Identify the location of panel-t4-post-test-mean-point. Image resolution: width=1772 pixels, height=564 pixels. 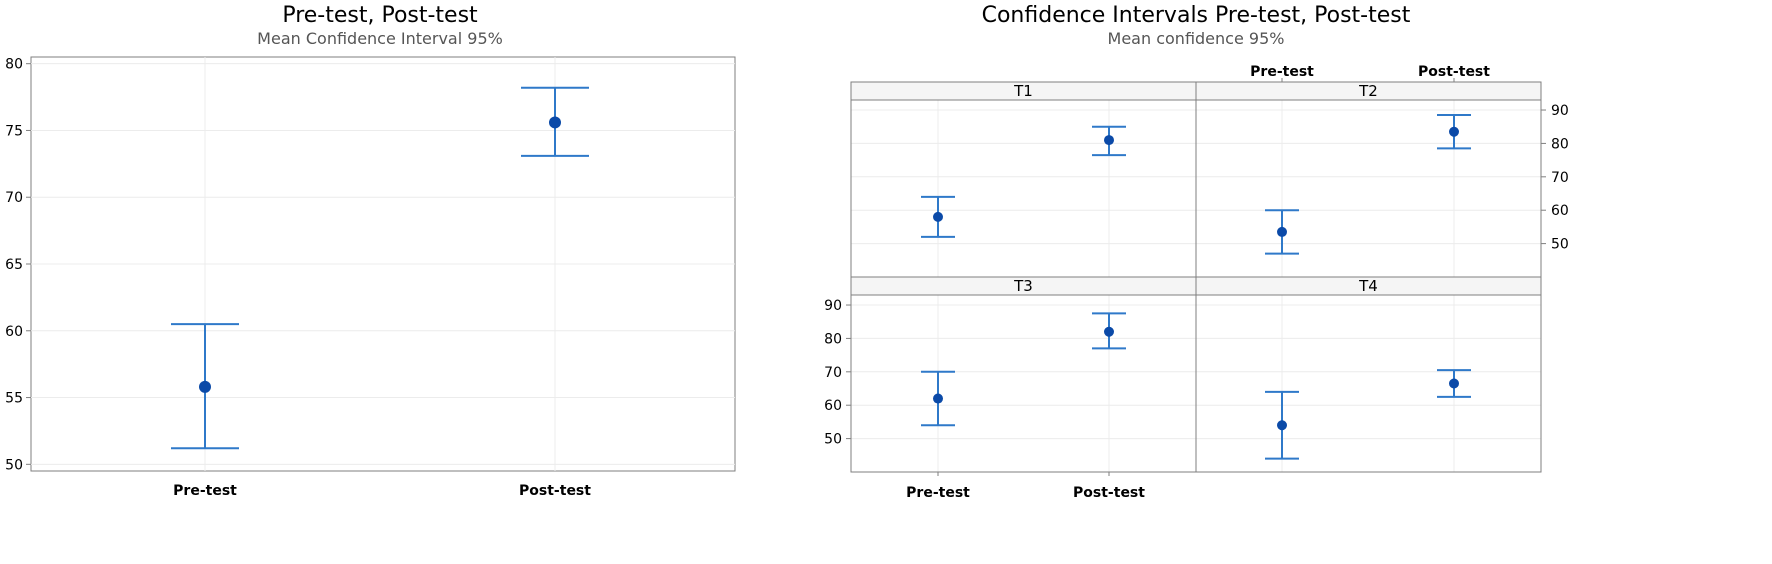
(1454, 383).